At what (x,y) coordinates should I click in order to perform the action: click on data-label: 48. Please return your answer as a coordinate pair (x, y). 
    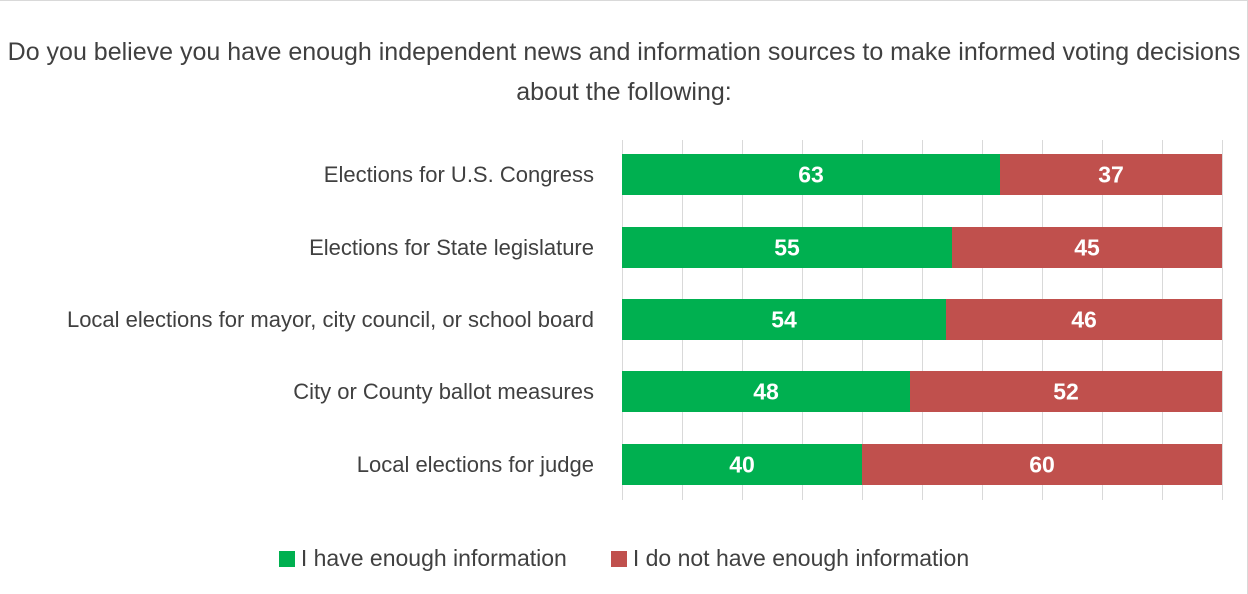
    Looking at the image, I should click on (766, 392).